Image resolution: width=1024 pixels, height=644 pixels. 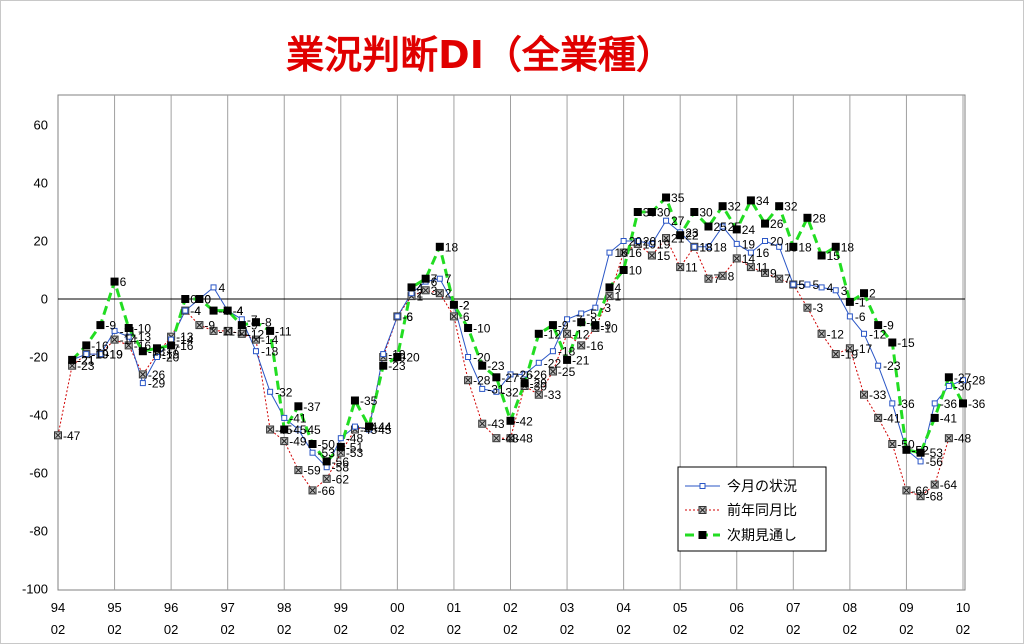 I want to click on legend-item-yoy: 前年同月比, so click(x=741, y=510).